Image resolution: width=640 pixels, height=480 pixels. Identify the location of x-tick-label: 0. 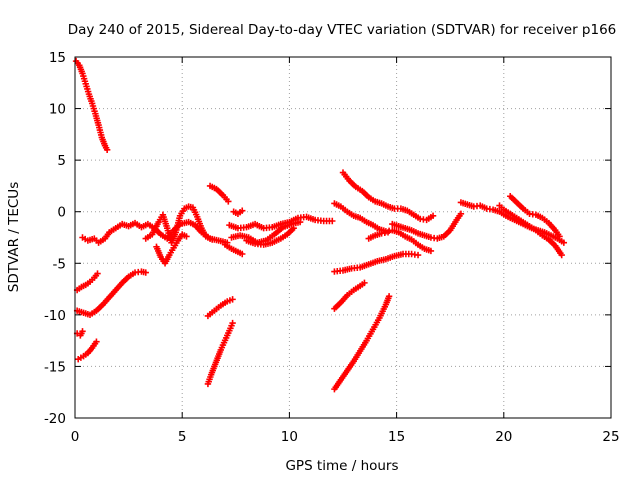
(75, 437).